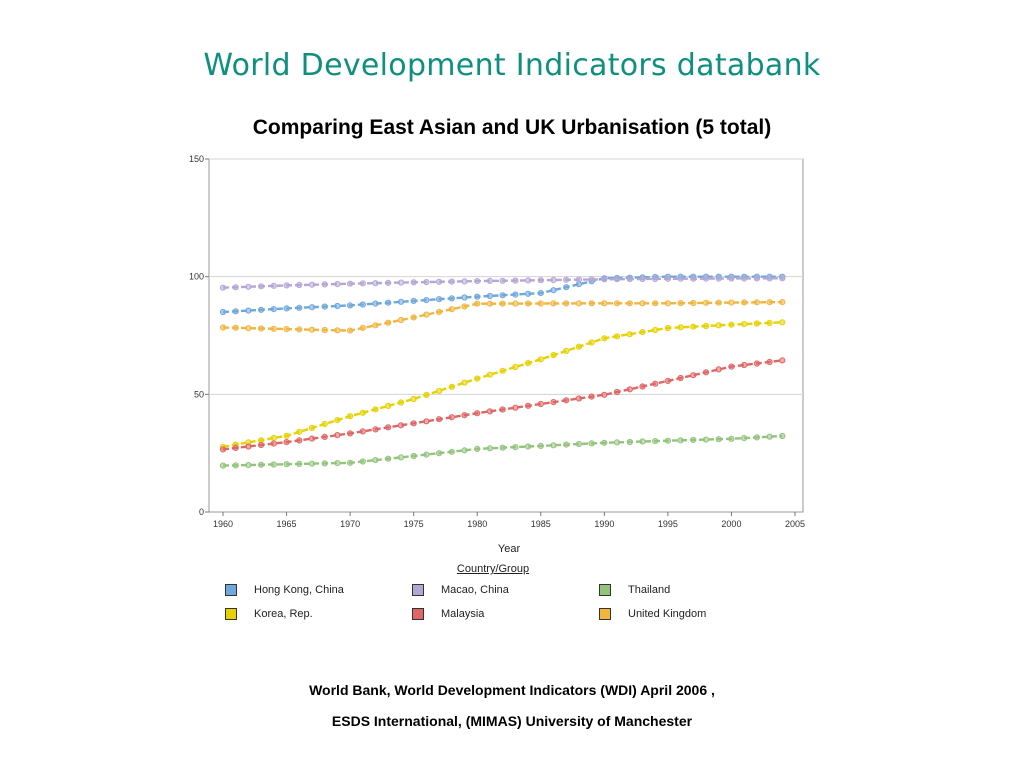 This screenshot has height=768, width=1024. What do you see at coordinates (196, 277) in the screenshot?
I see `y-tick-label: 100` at bounding box center [196, 277].